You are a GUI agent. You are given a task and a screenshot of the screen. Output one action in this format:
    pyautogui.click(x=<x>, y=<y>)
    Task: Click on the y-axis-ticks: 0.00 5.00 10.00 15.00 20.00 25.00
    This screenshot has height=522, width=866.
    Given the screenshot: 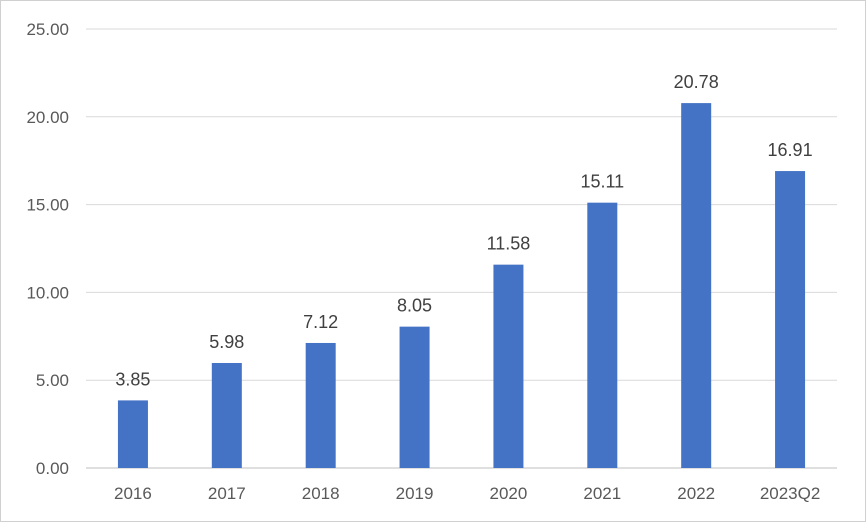 What is the action you would take?
    pyautogui.click(x=47, y=249)
    